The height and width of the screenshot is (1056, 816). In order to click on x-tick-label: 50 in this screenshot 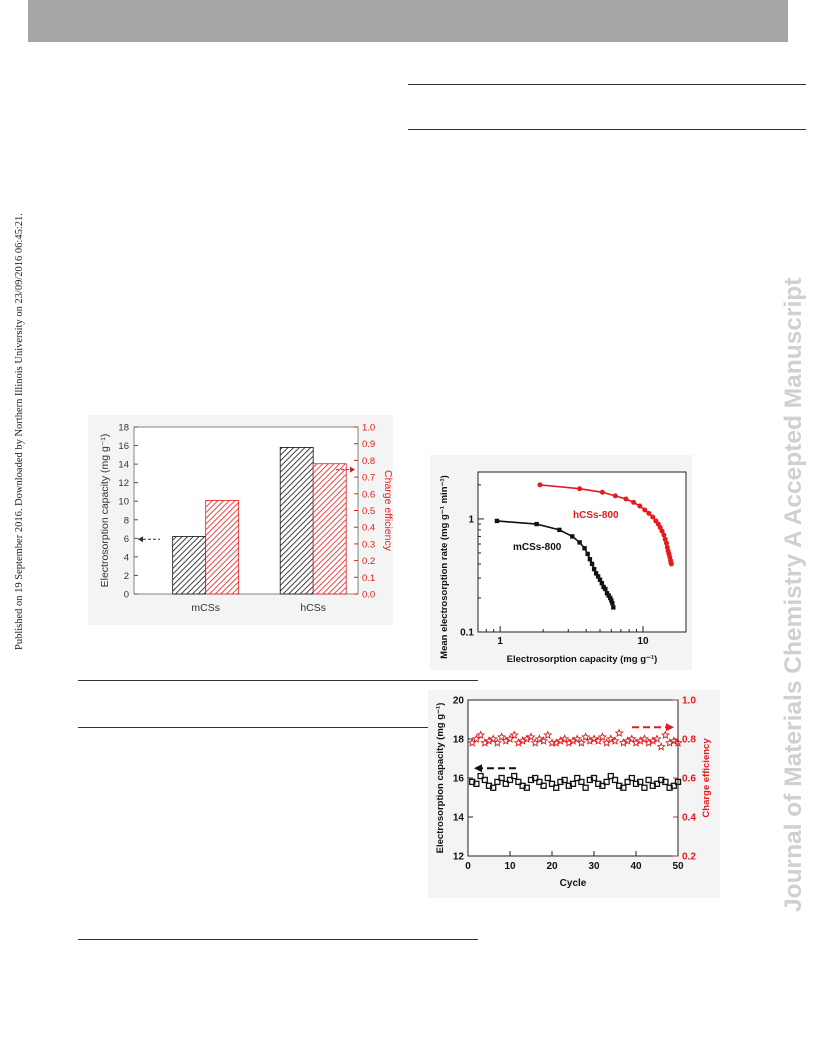, I will do `click(678, 866)`.